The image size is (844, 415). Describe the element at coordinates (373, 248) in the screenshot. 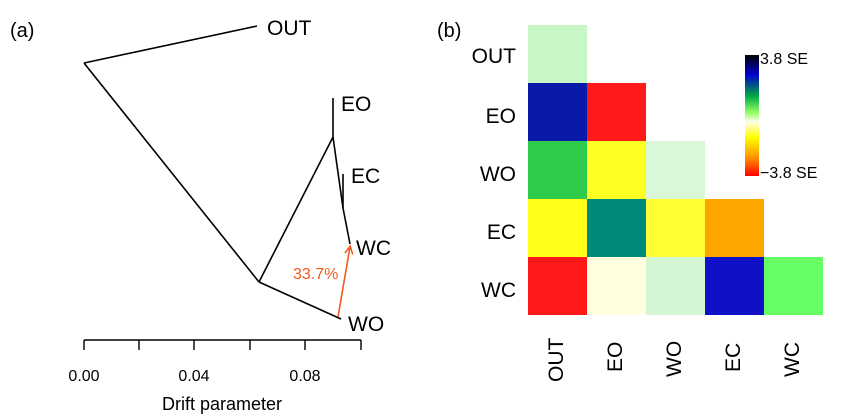

I see `tip-label-wc: WC` at that location.